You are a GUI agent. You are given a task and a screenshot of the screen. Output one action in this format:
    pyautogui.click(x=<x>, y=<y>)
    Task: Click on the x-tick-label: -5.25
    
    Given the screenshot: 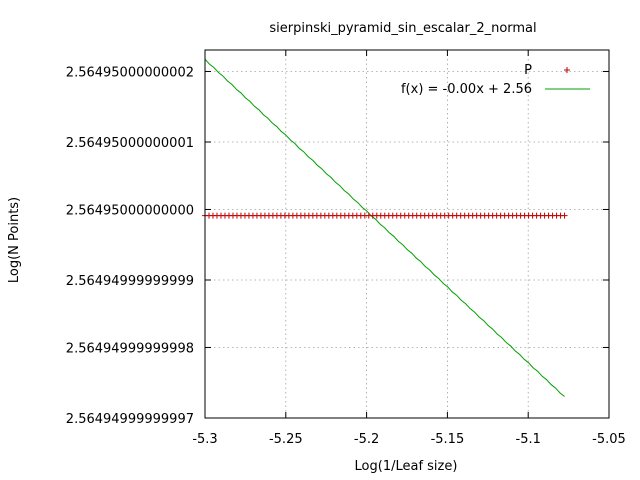 What is the action you would take?
    pyautogui.click(x=286, y=439)
    